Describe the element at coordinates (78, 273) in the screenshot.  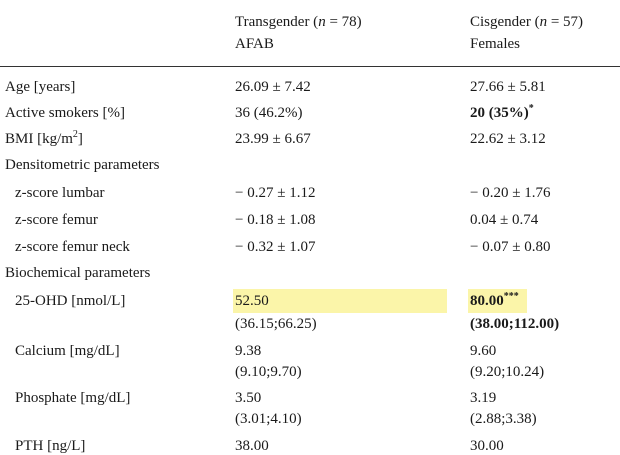
I see `section-biochemical: Biochemical parameters` at that location.